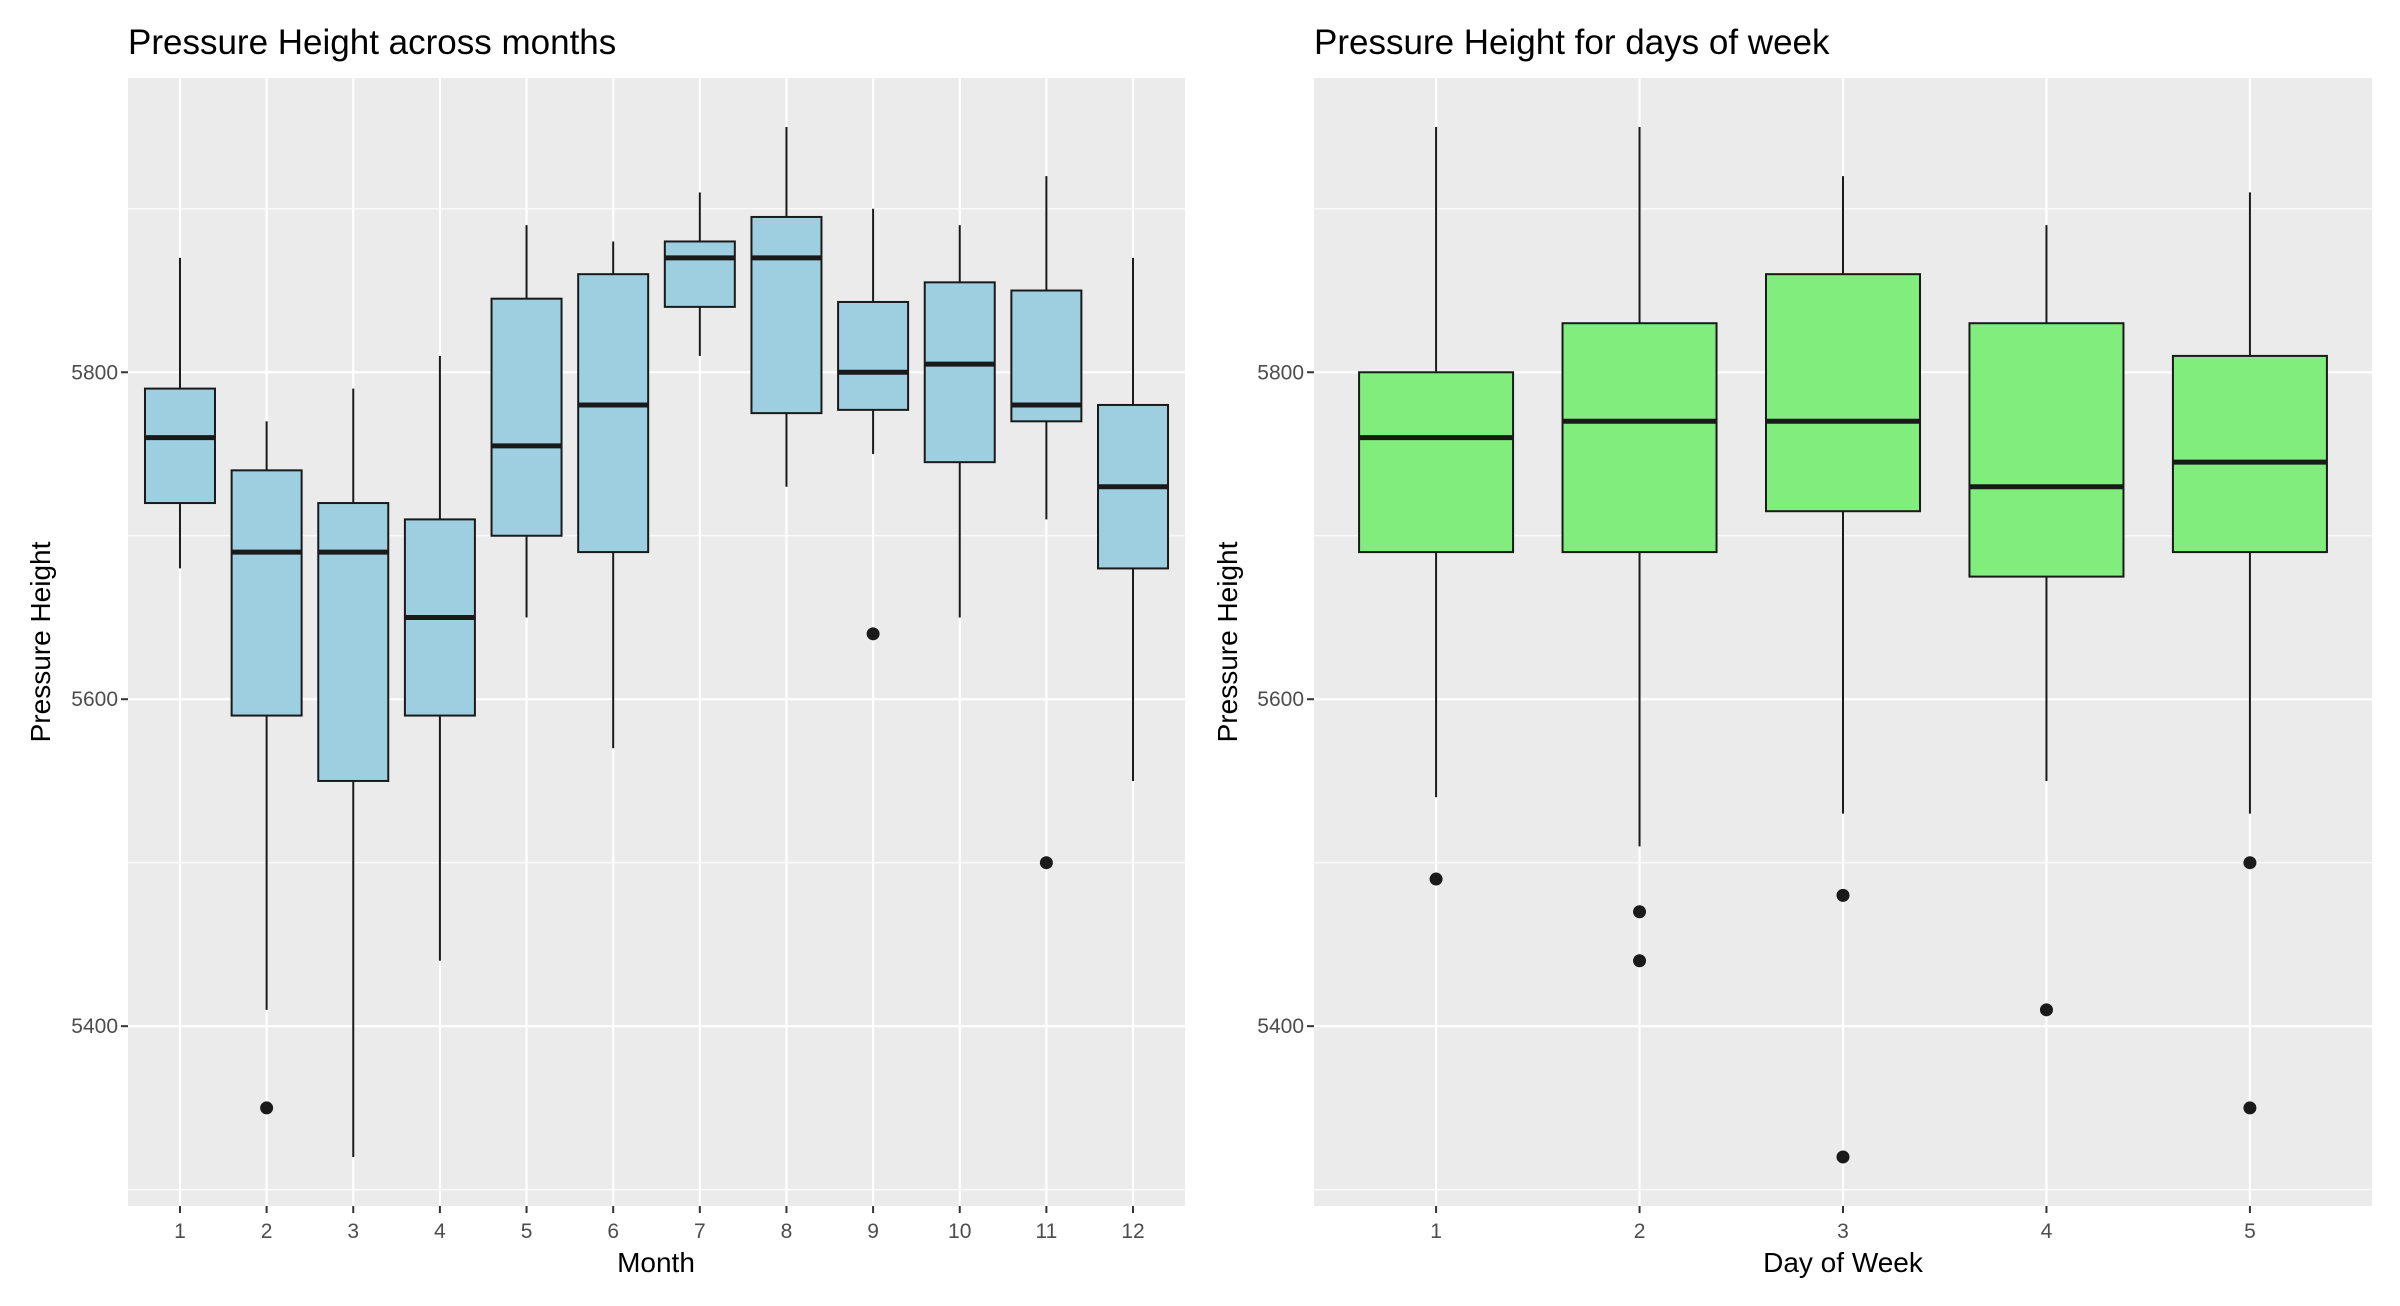 This screenshot has height=1306, width=2400. I want to click on x-tick-label: 6, so click(613, 1231).